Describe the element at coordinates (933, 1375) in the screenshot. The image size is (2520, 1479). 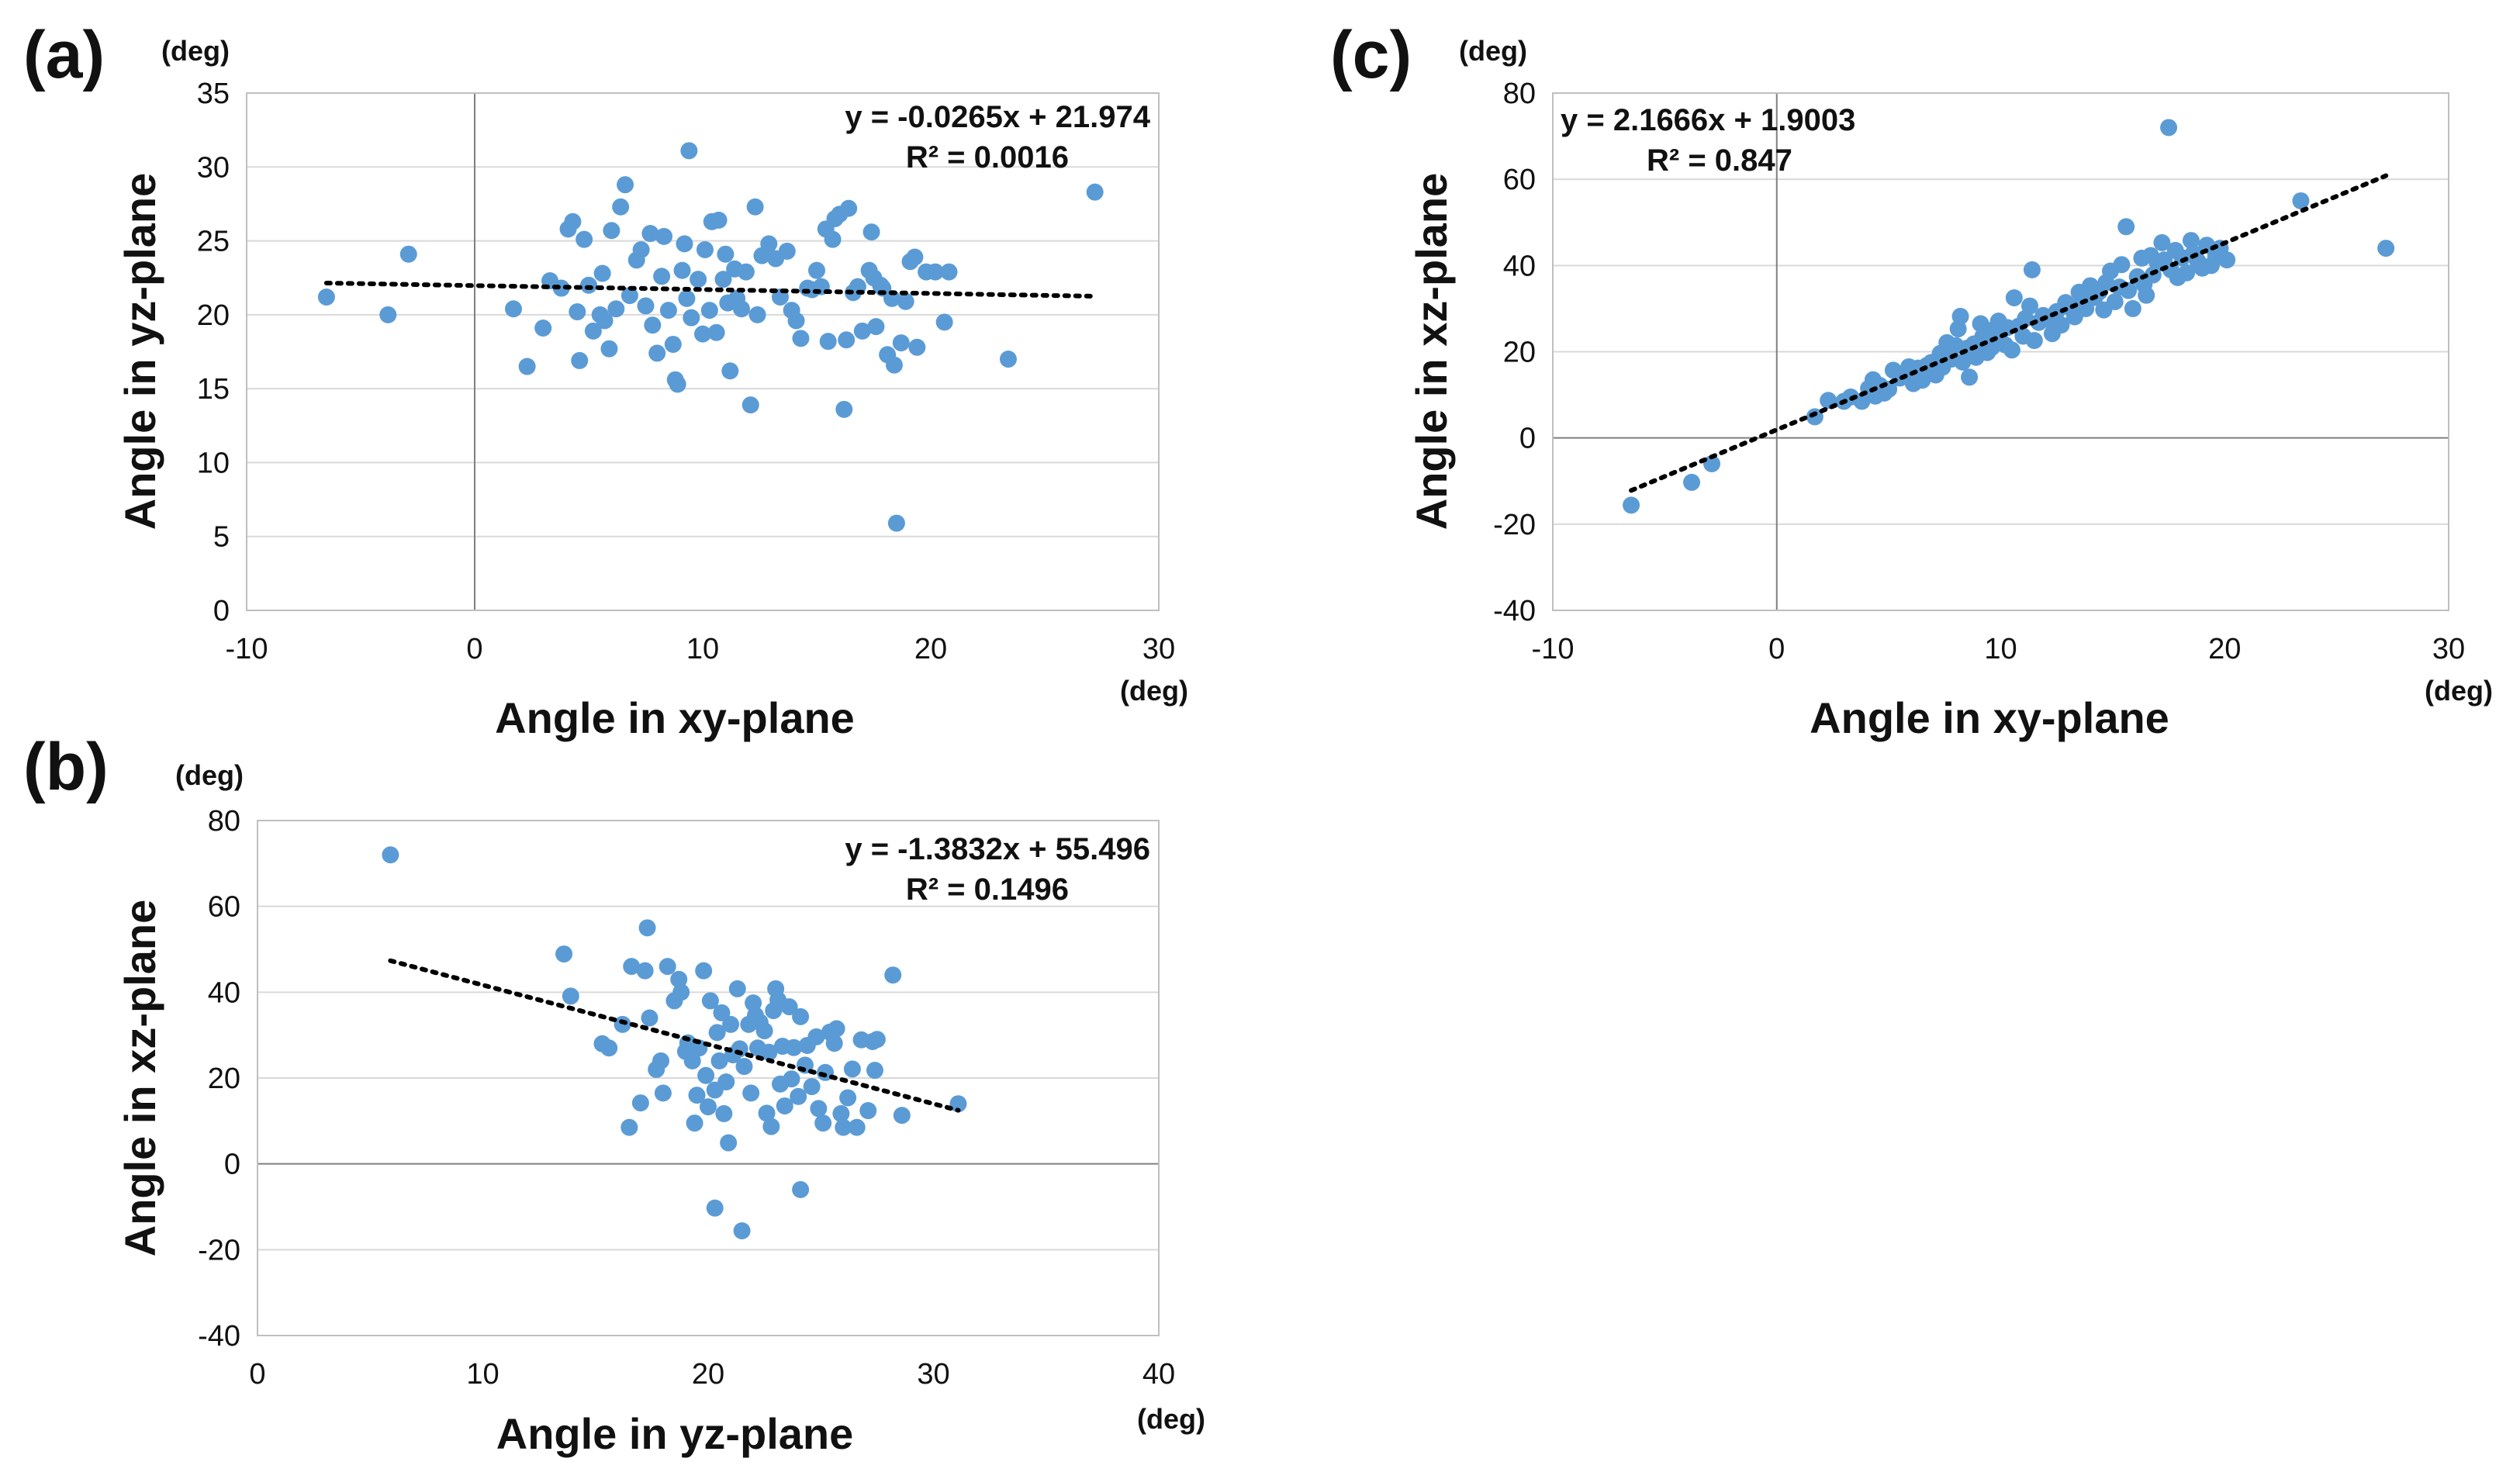
I see `chart-b-x-tick-label: 30` at that location.